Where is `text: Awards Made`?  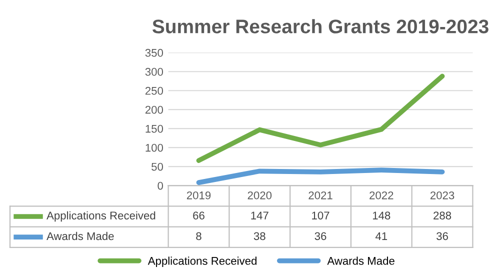
text: Awards Made is located at coordinates (80, 236).